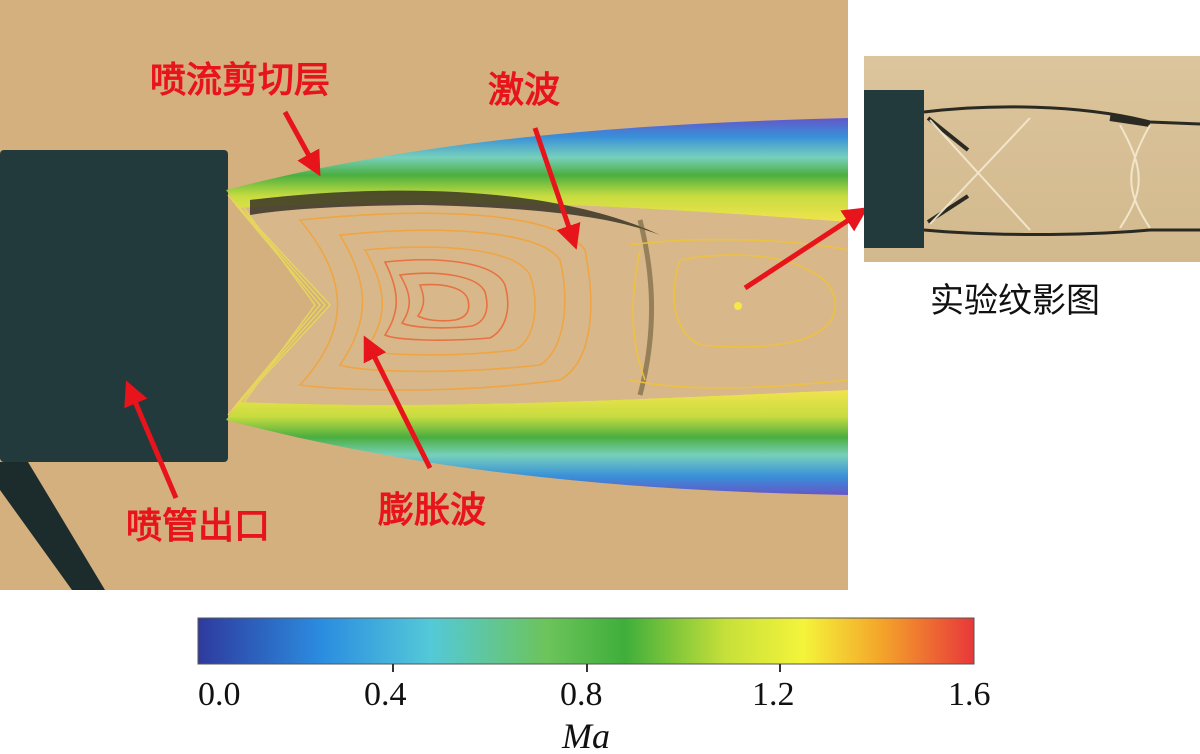 The image size is (1200, 754). I want to click on schlieren-caption: 实验纹影图, so click(1015, 301).